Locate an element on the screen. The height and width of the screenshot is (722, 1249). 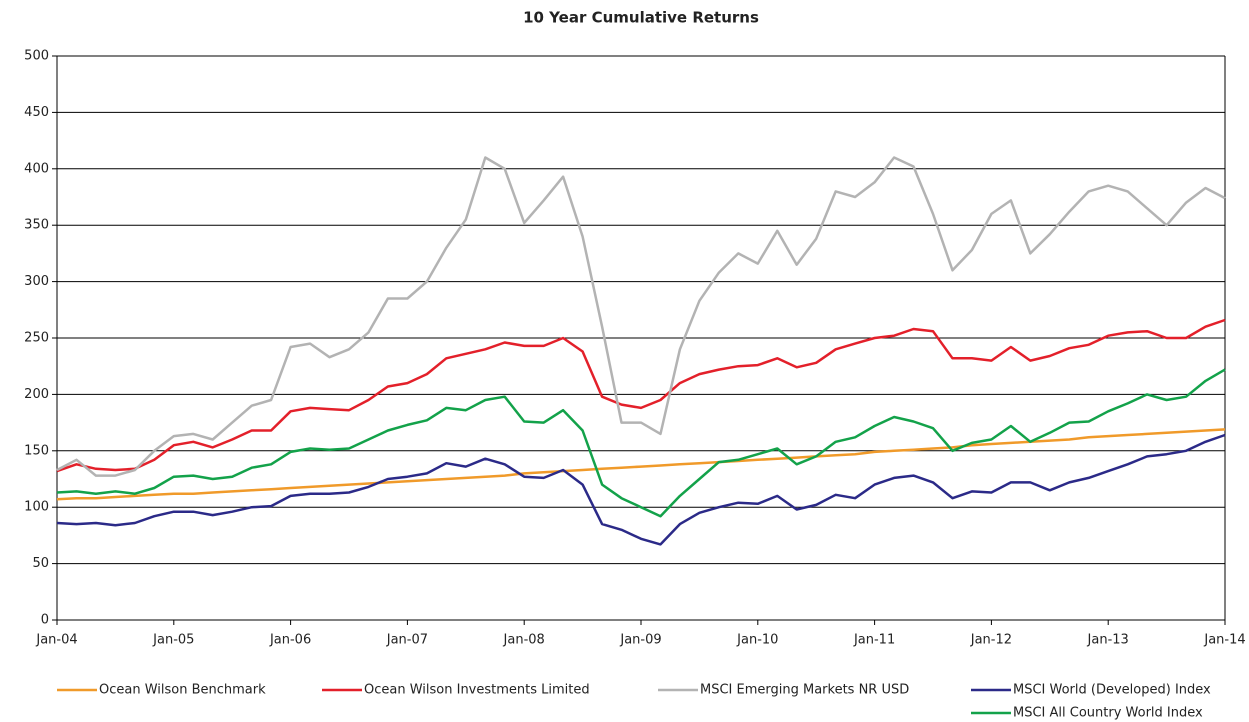
x-tick-label: Jan-11 is located at coordinates (874, 640).